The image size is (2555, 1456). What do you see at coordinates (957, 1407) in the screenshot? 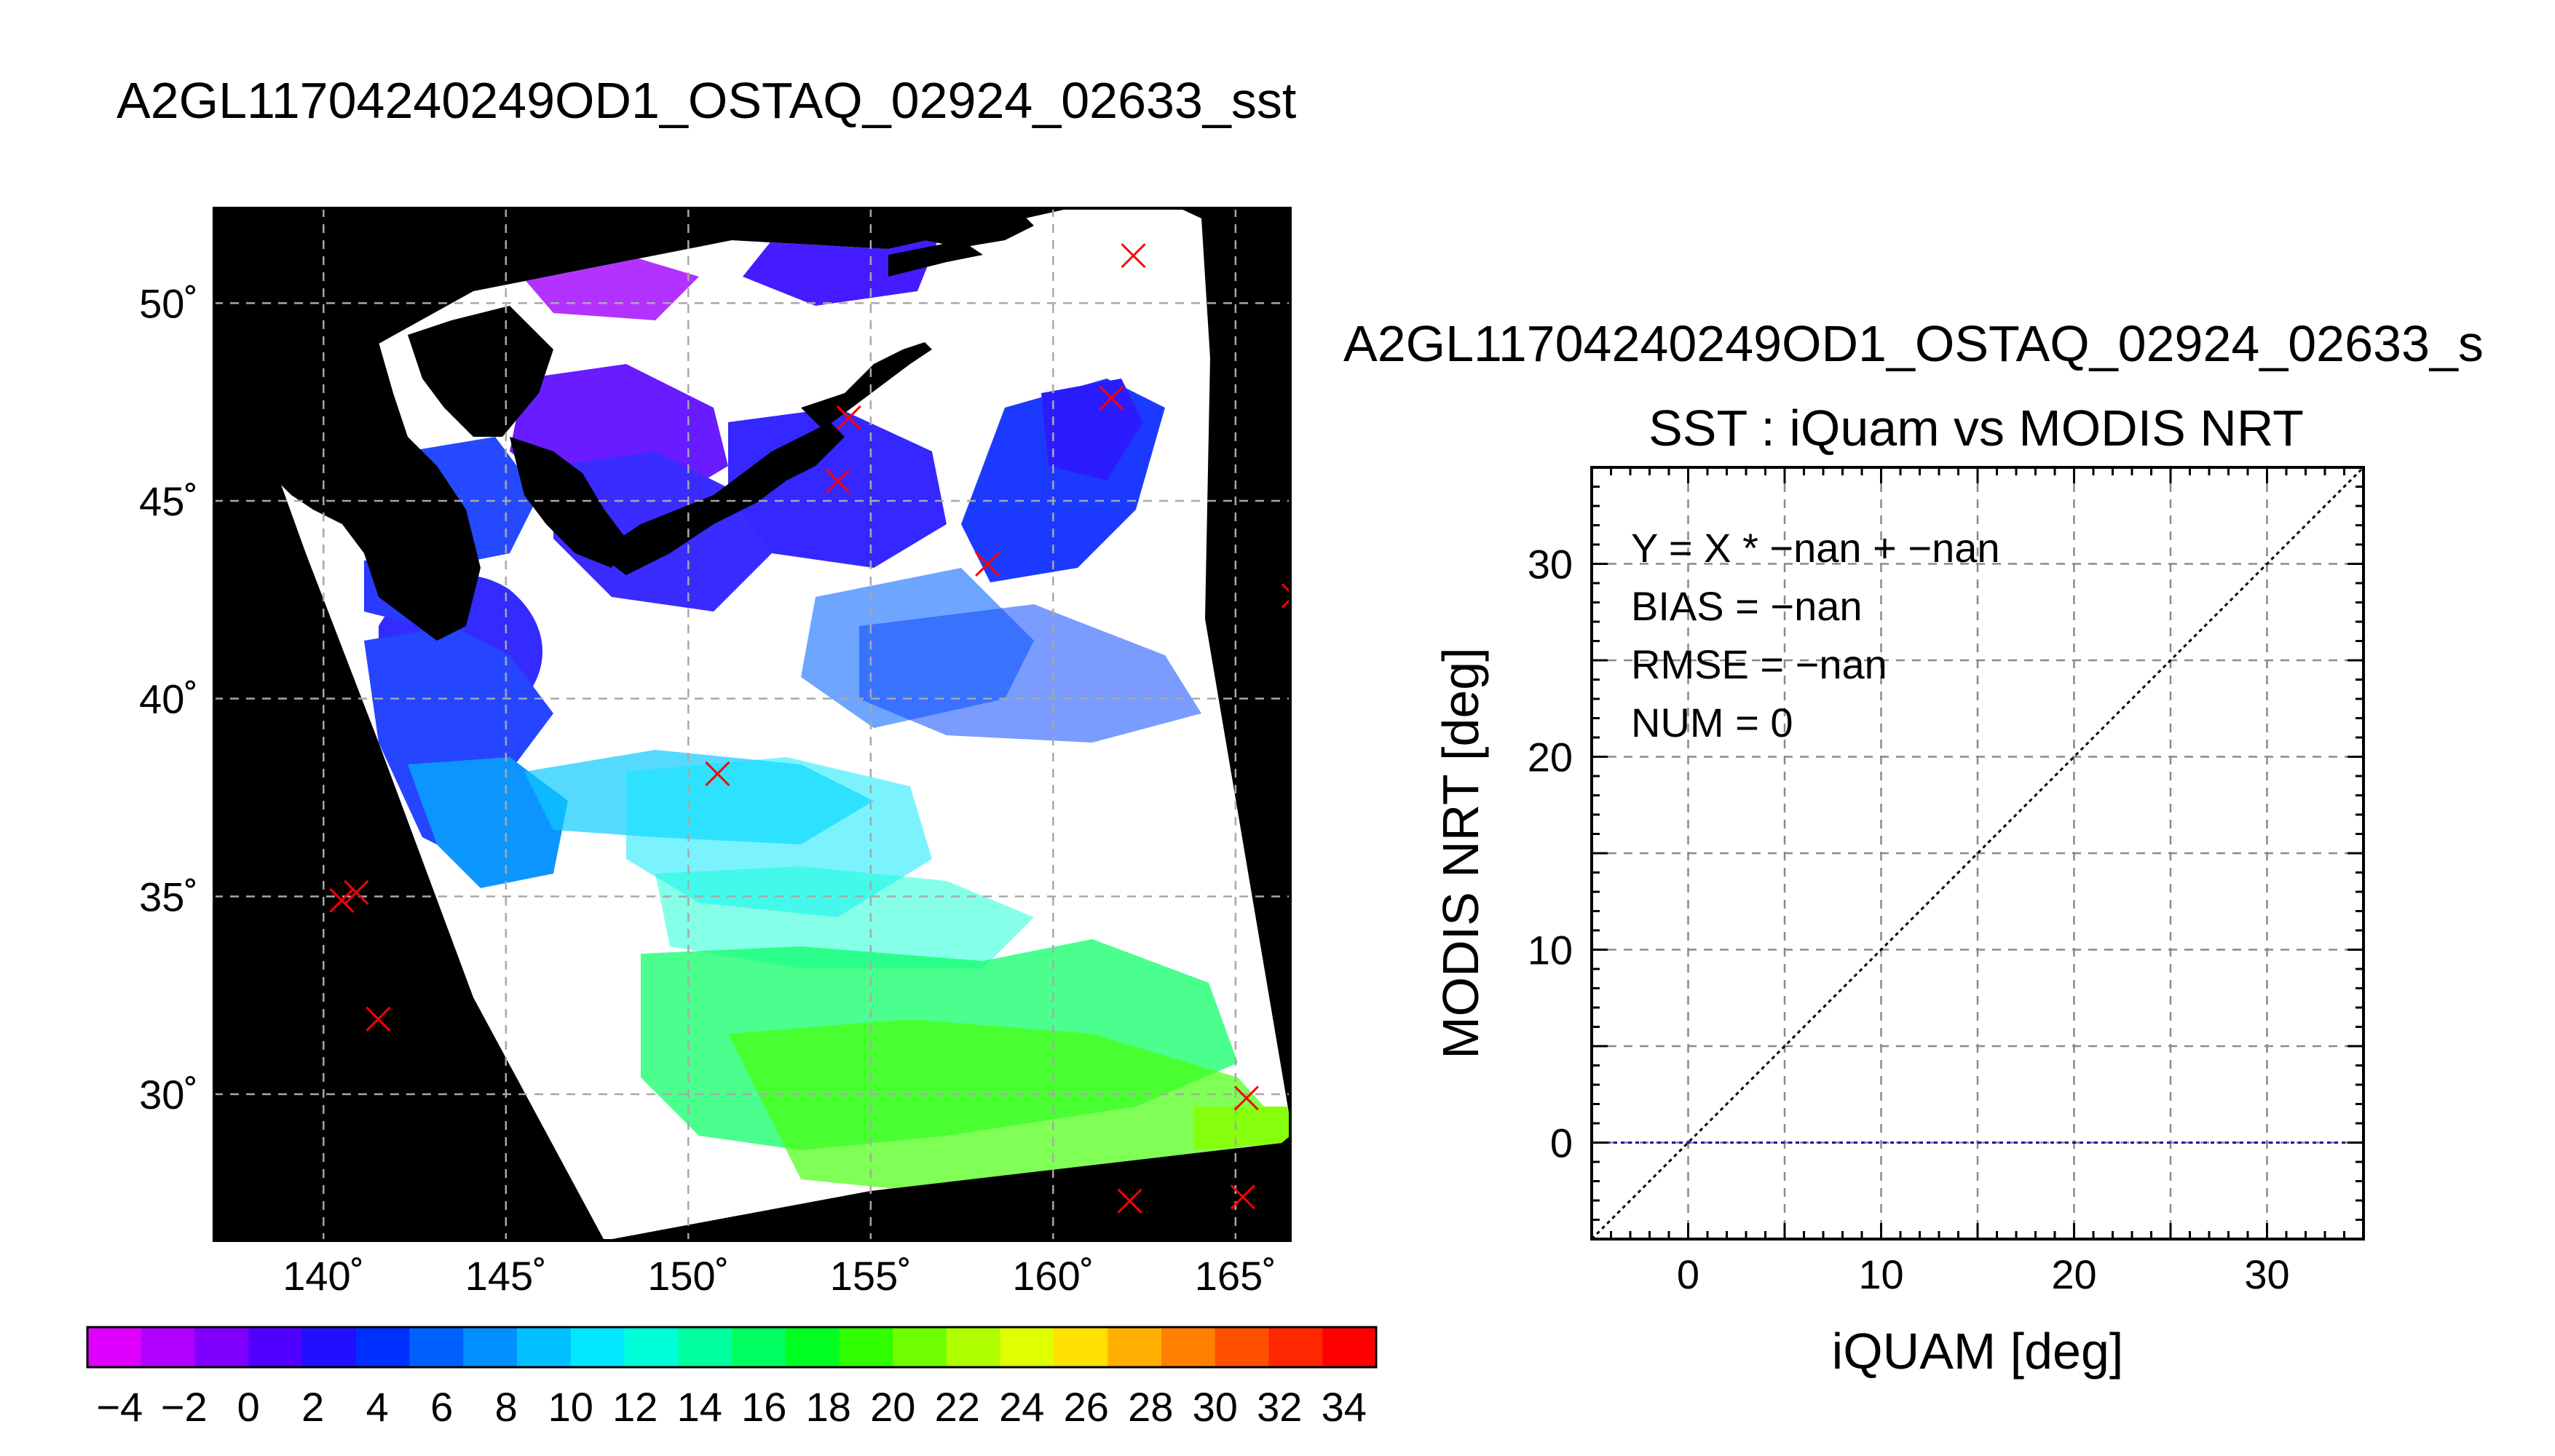
I see `colorbar-tick-label: 22` at bounding box center [957, 1407].